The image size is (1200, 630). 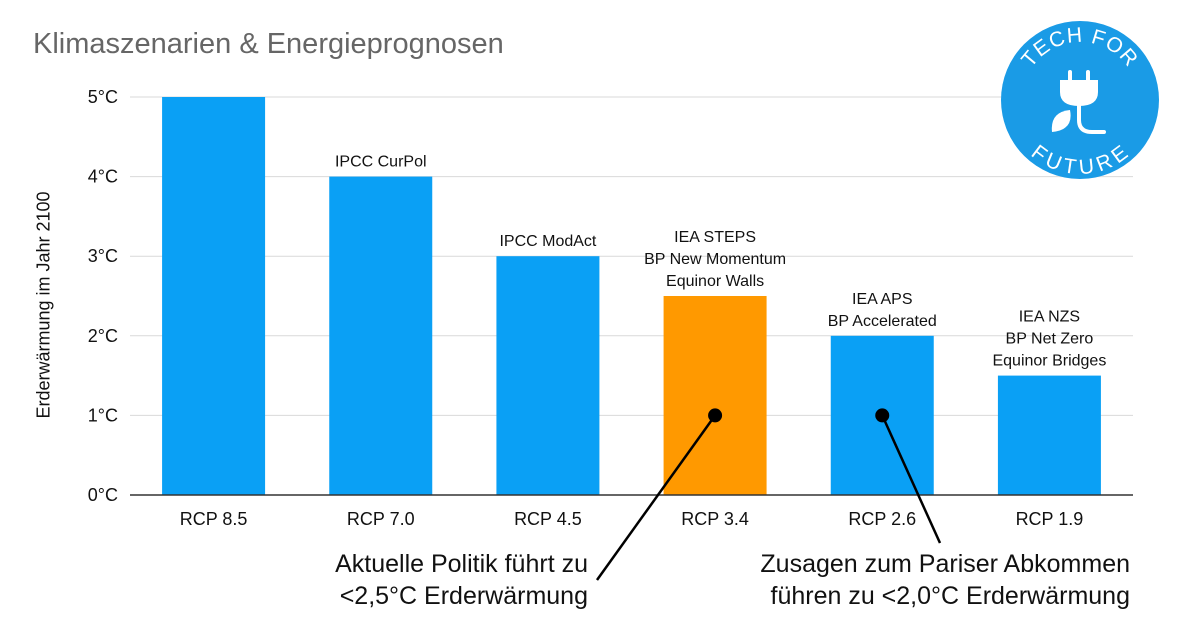 What do you see at coordinates (381, 162) in the screenshot?
I see `bar-annotation: IPCC CurPol` at bounding box center [381, 162].